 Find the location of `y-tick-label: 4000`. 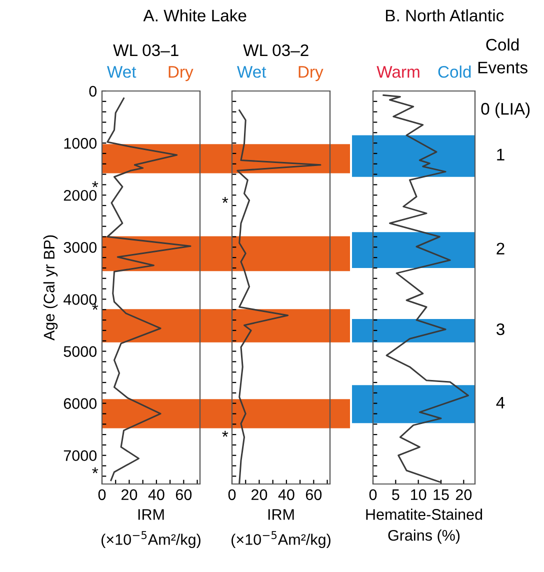

y-tick-label: 4000 is located at coordinates (80, 299).